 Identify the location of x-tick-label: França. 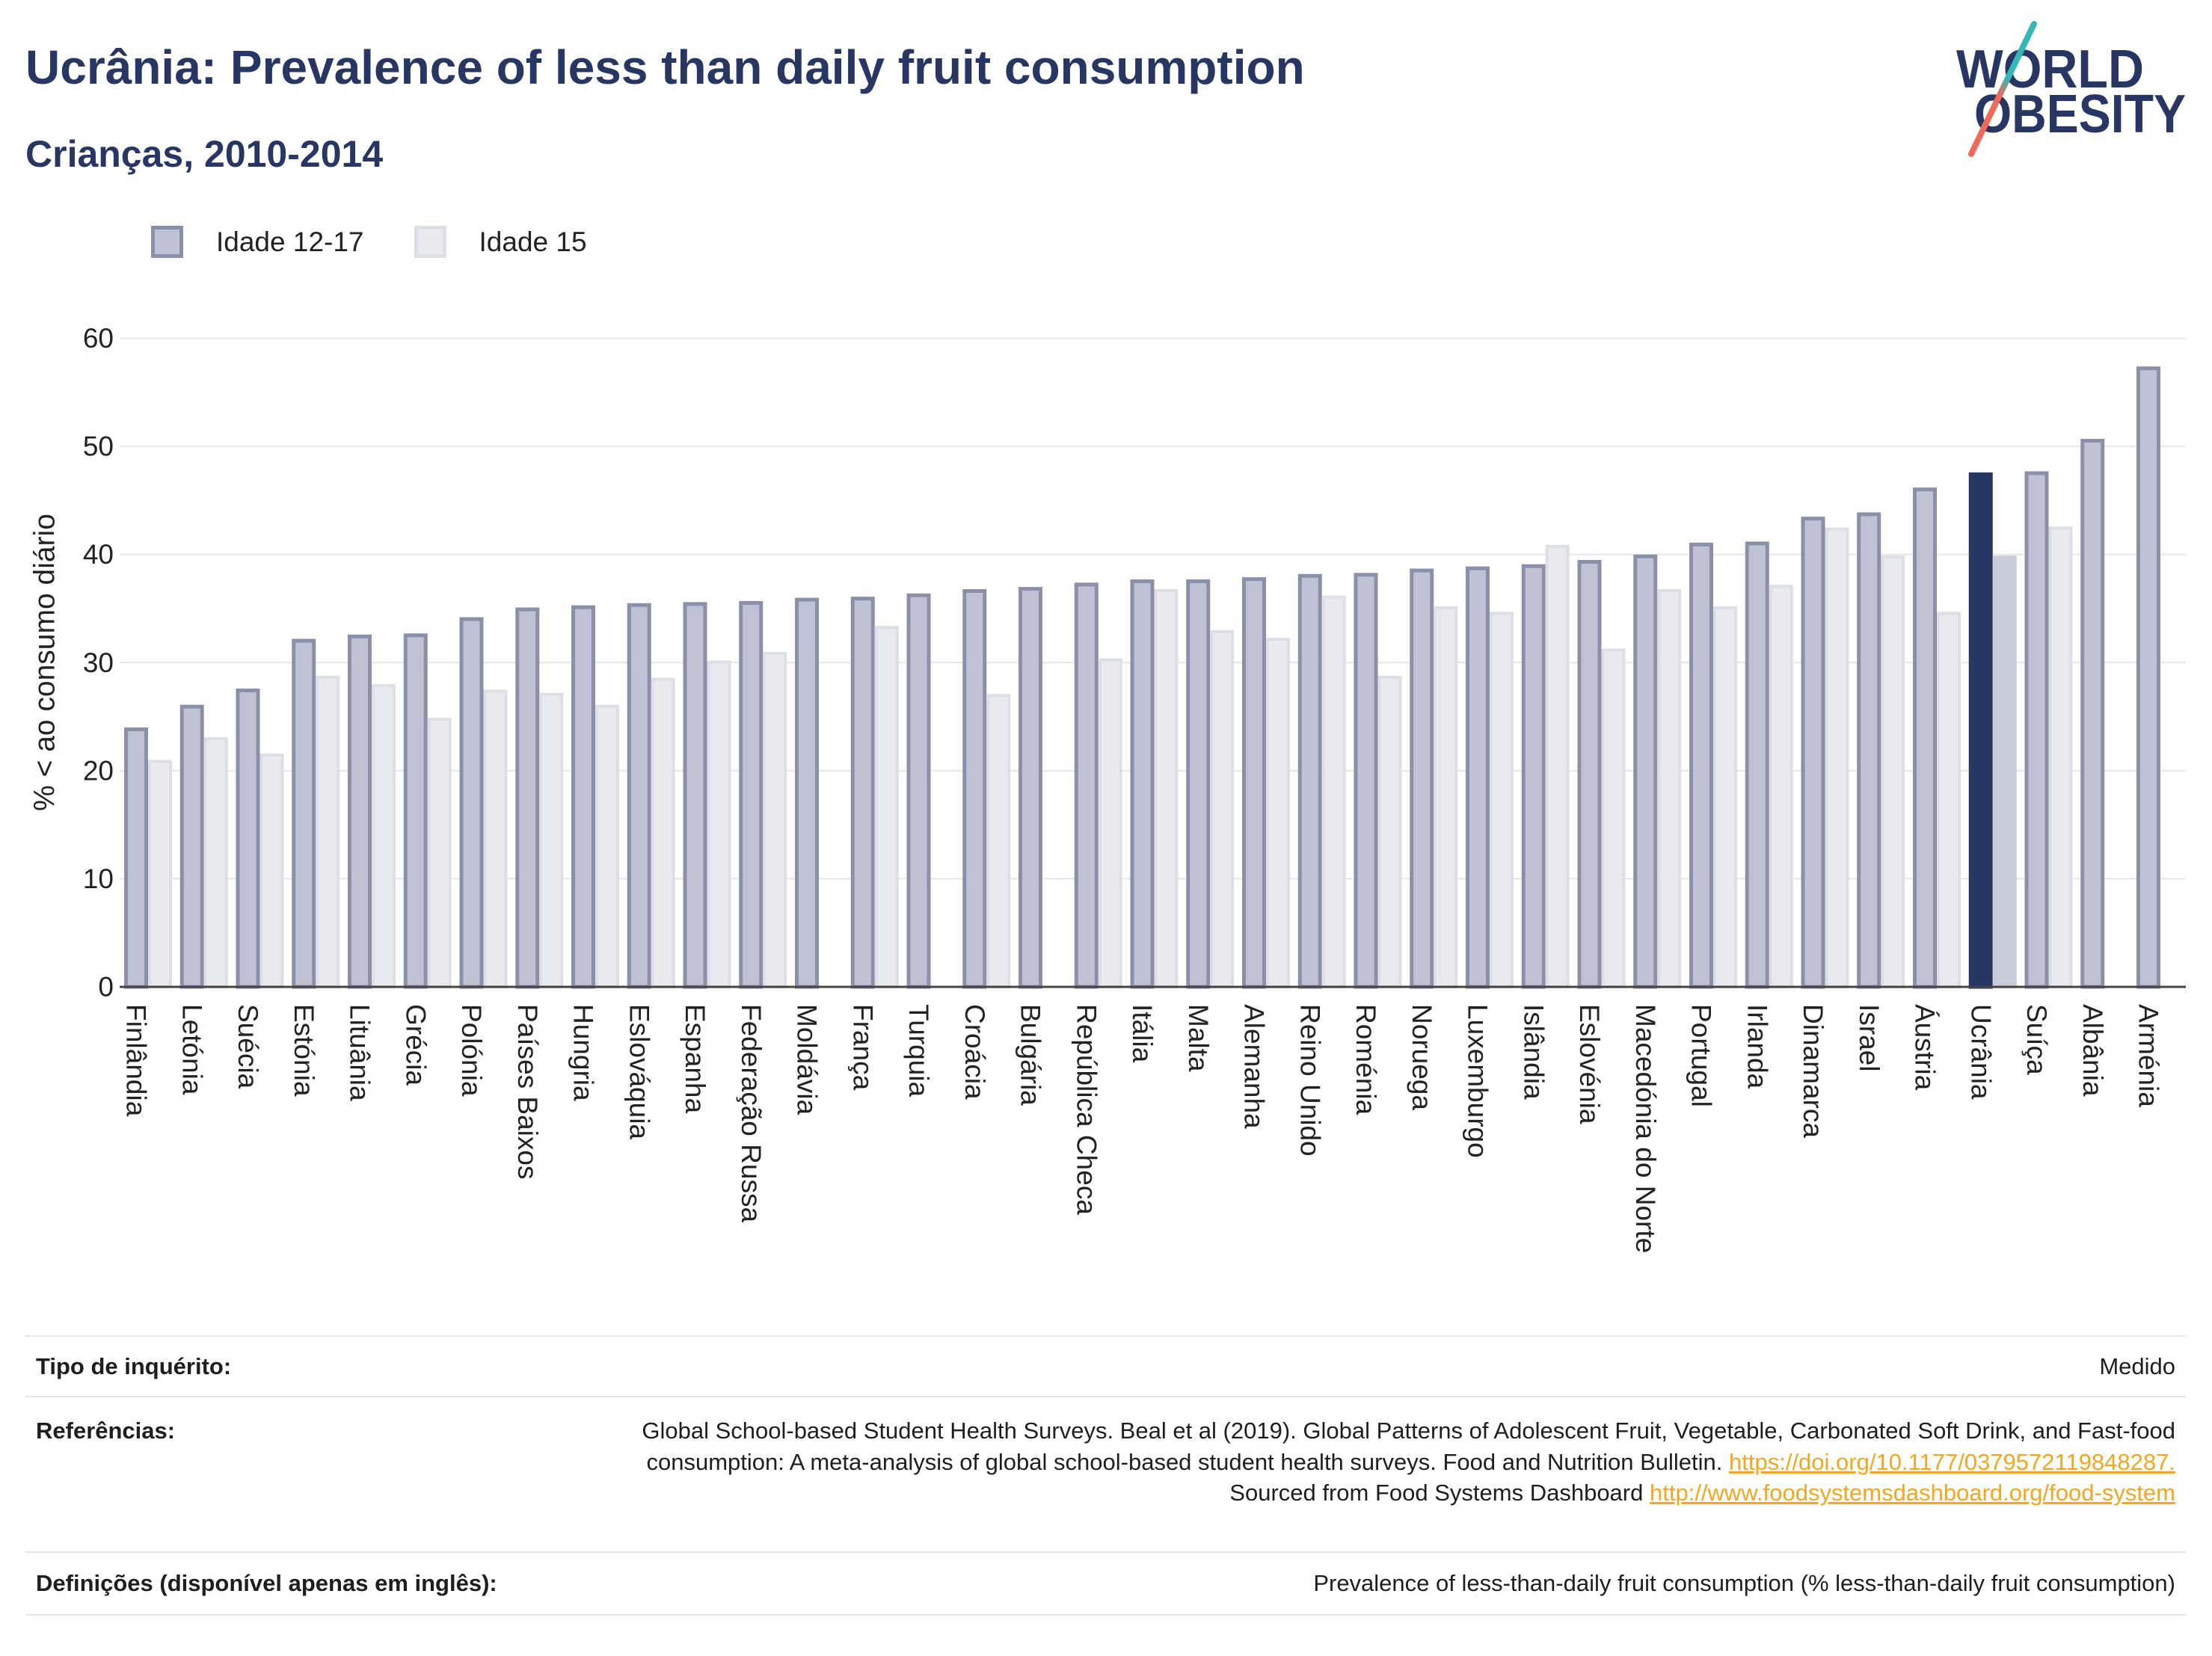
(862, 1047).